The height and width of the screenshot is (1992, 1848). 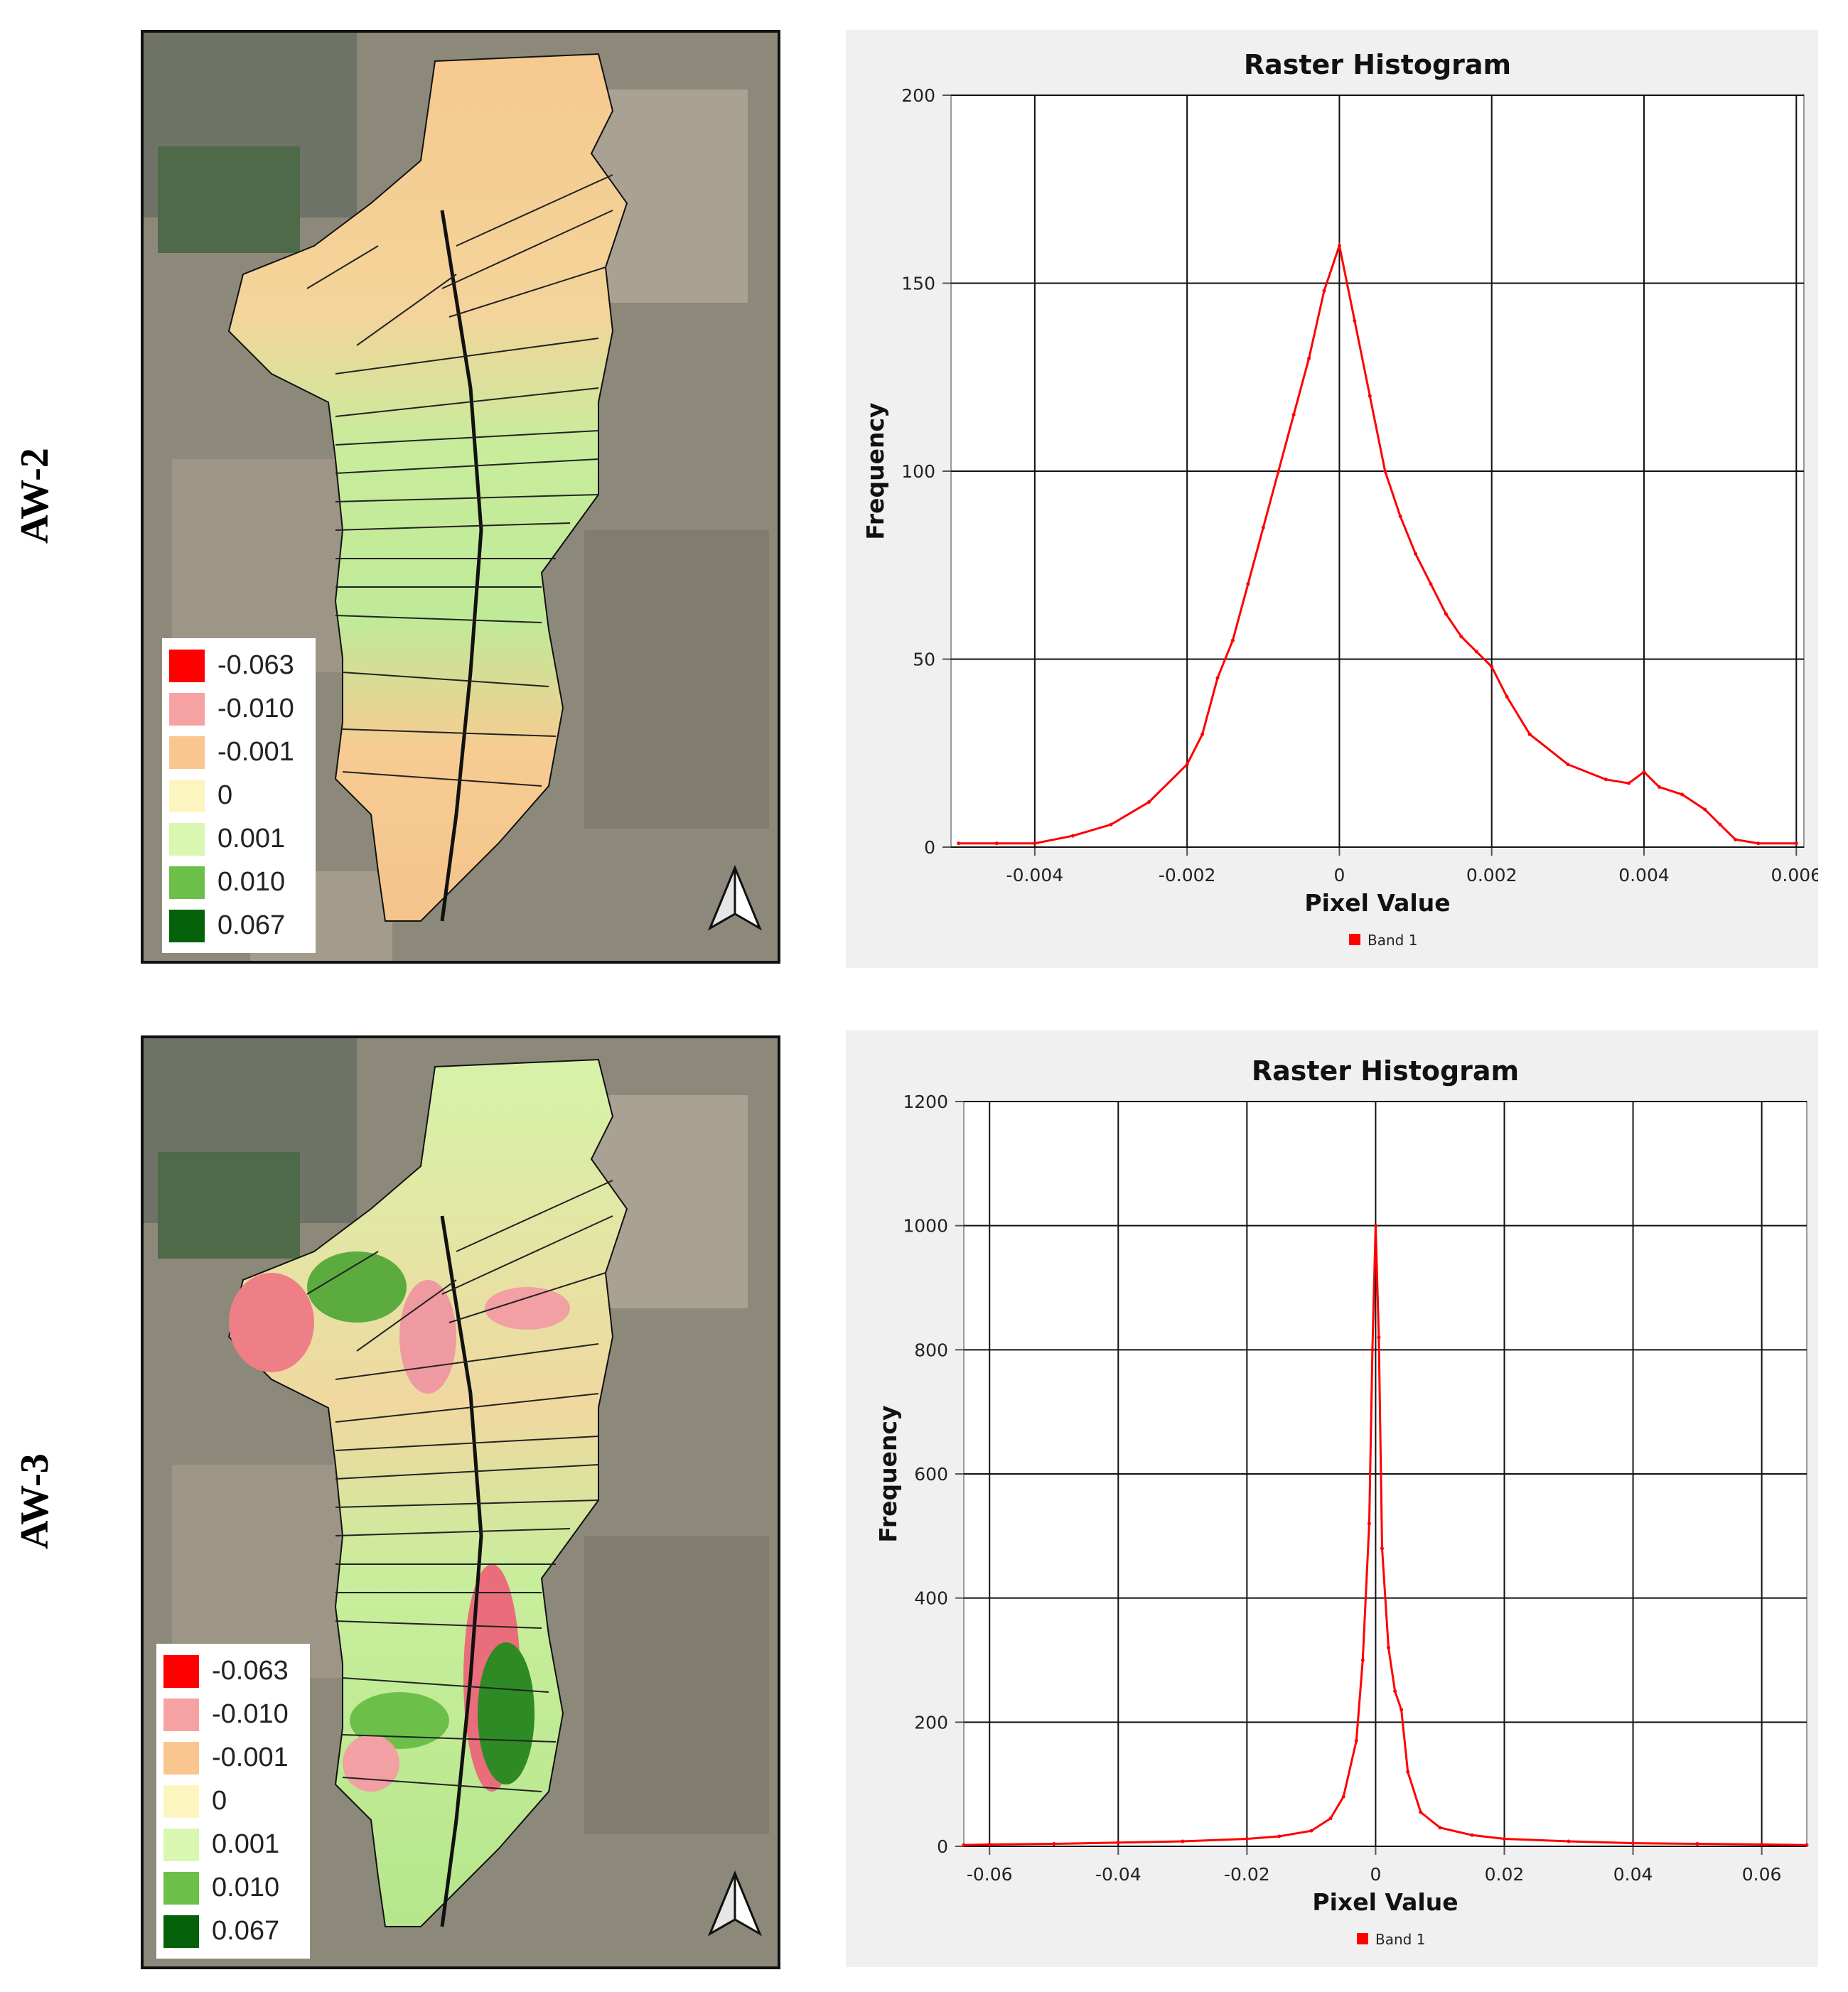 What do you see at coordinates (233, 1888) in the screenshot?
I see `legend-item: 0.010` at bounding box center [233, 1888].